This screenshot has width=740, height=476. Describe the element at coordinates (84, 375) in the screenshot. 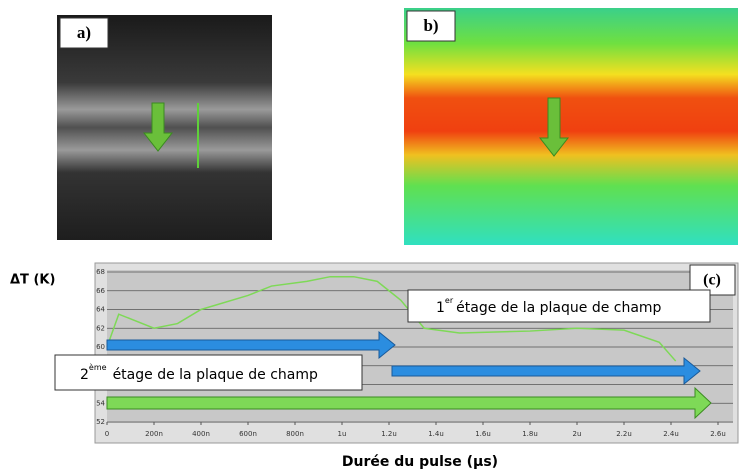

I see `annotation-number: 2` at that location.